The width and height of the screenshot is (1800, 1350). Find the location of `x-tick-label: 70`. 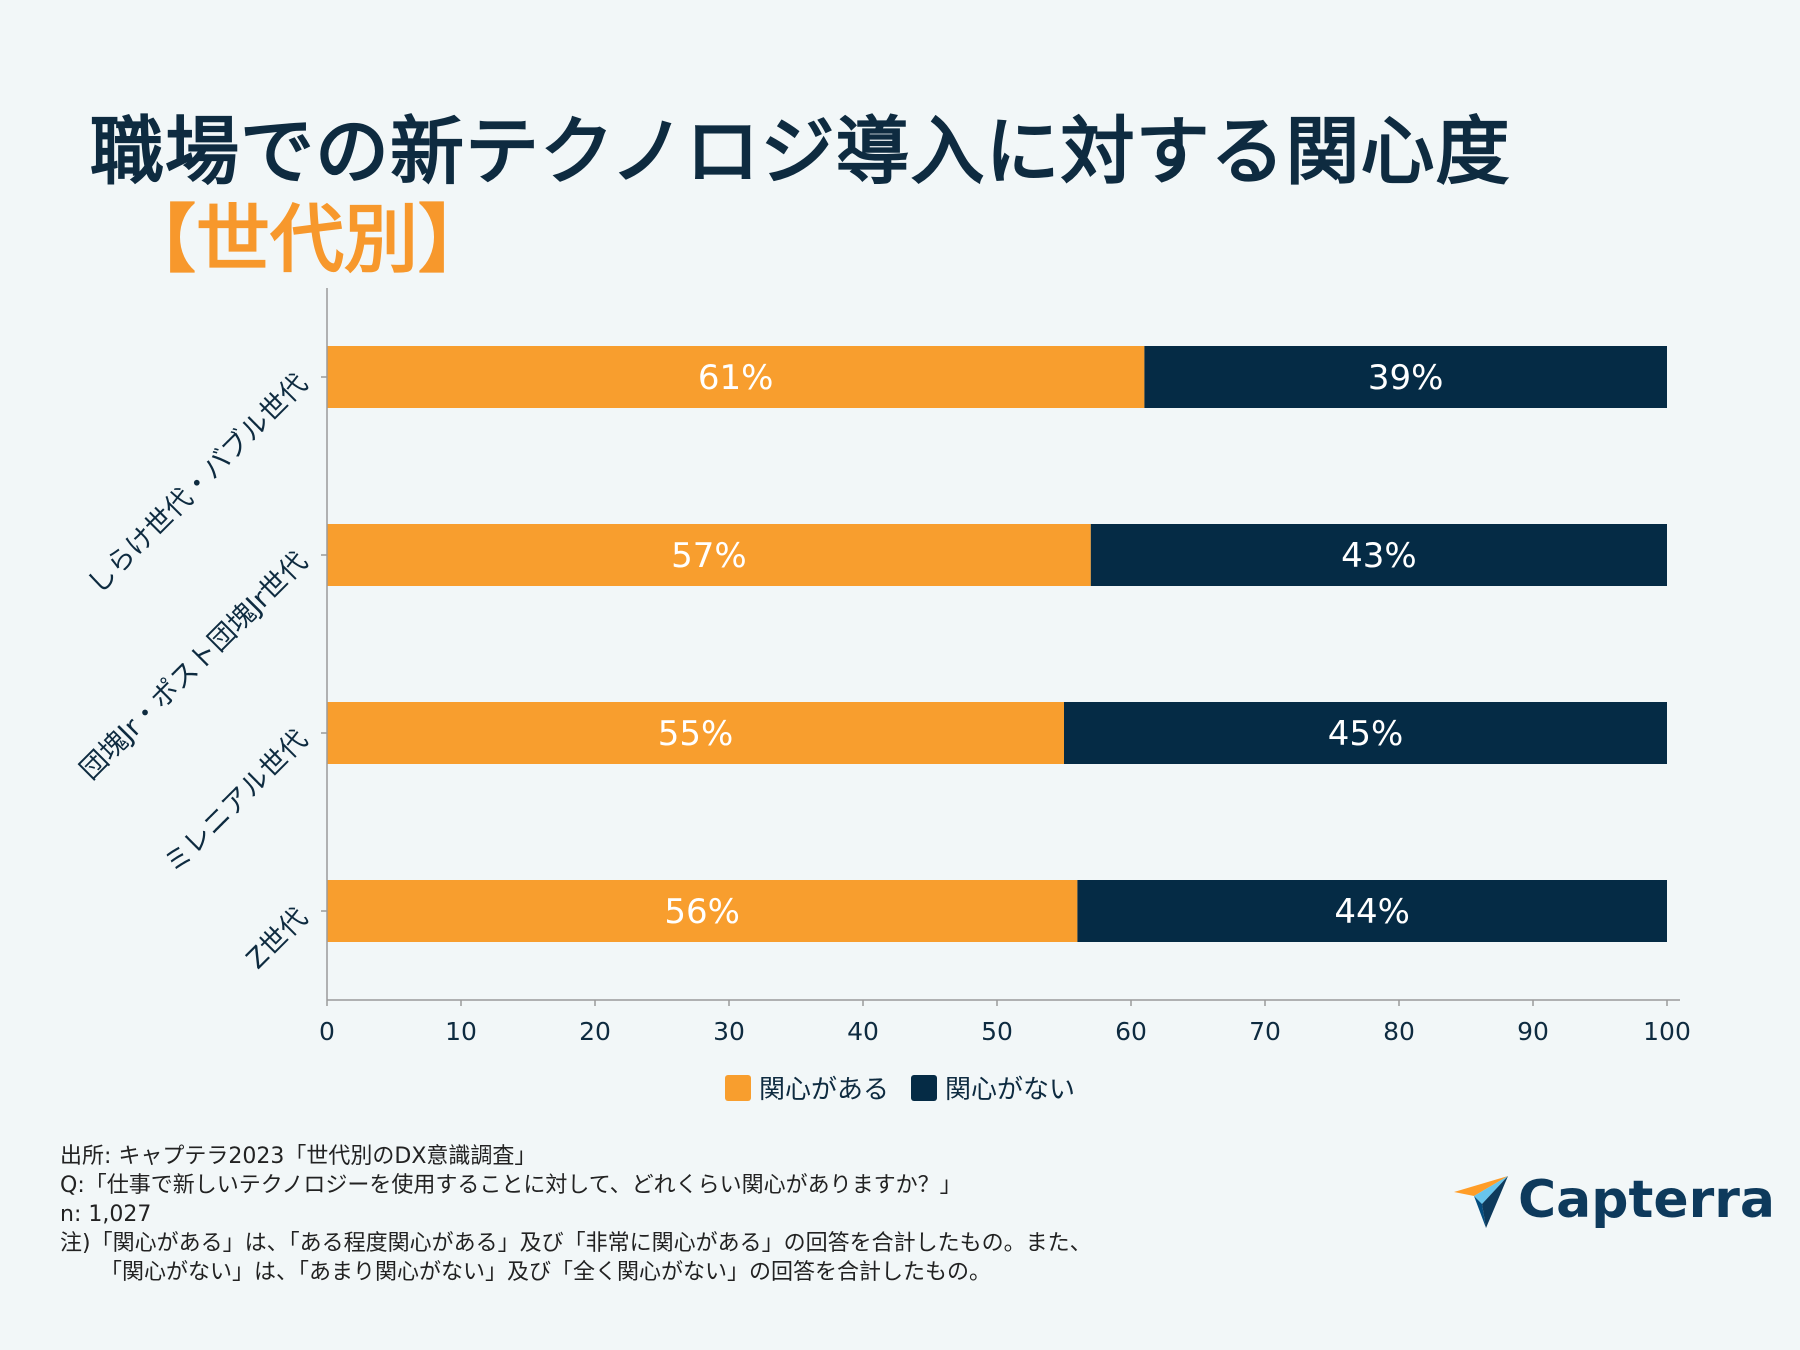

x-tick-label: 70 is located at coordinates (1265, 1031).